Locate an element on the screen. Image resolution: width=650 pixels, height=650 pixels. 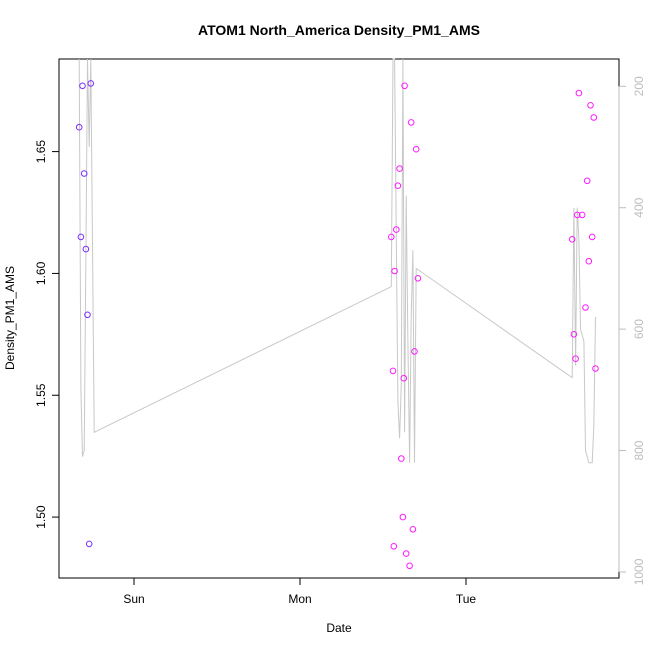
y2-tick-label: 600 is located at coordinates (639, 329).